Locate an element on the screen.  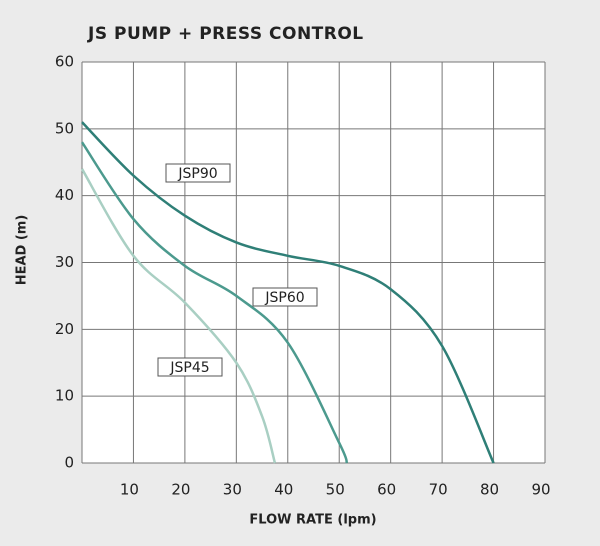
x-tick-label: 40 is located at coordinates (283, 490).